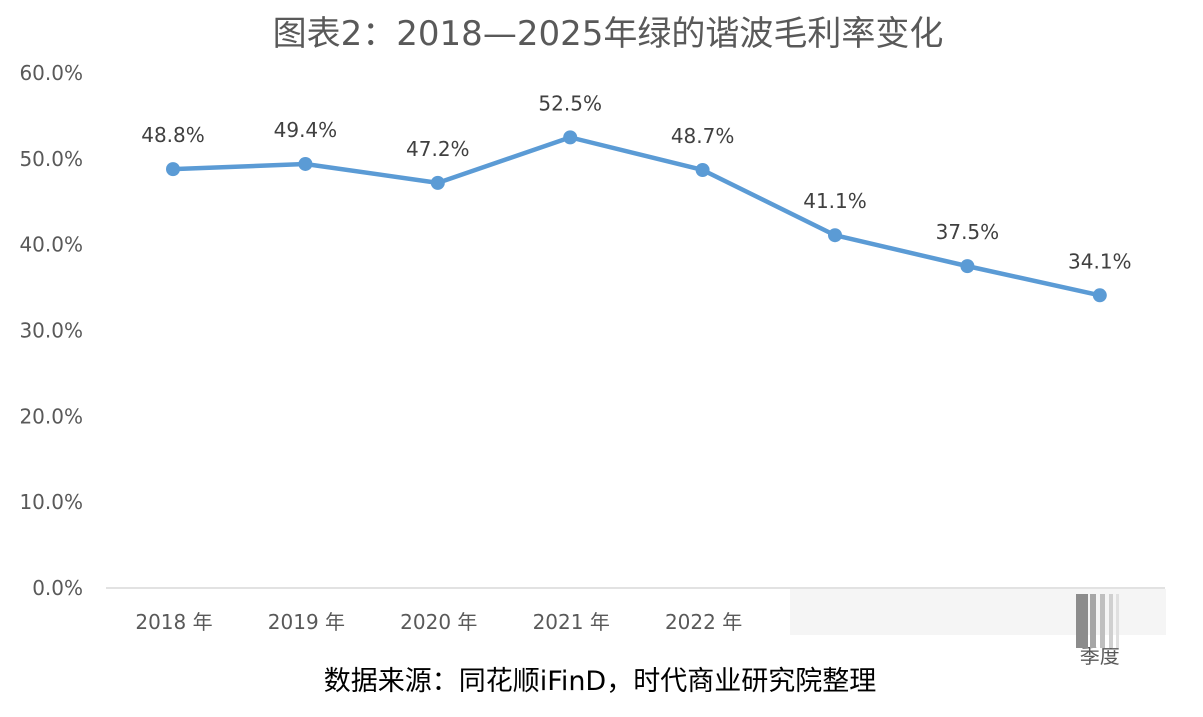 The width and height of the screenshot is (1203, 717). I want to click on data-label: 37.5%, so click(968, 232).